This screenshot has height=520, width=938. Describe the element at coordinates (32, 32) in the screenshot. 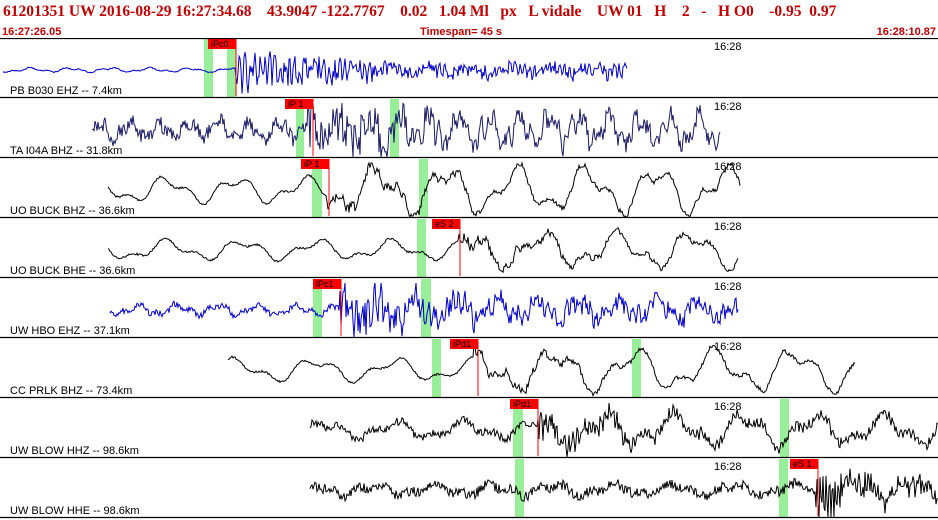

I see `start-time-label: 16:27:26.05` at that location.